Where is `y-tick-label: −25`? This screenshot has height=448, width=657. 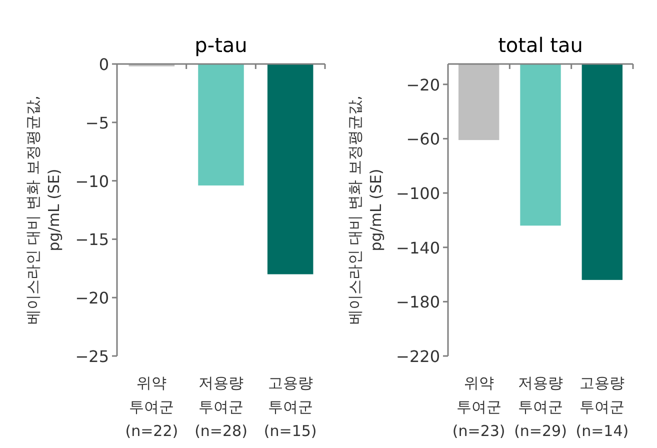
y-tick-label: −25 is located at coordinates (92, 356).